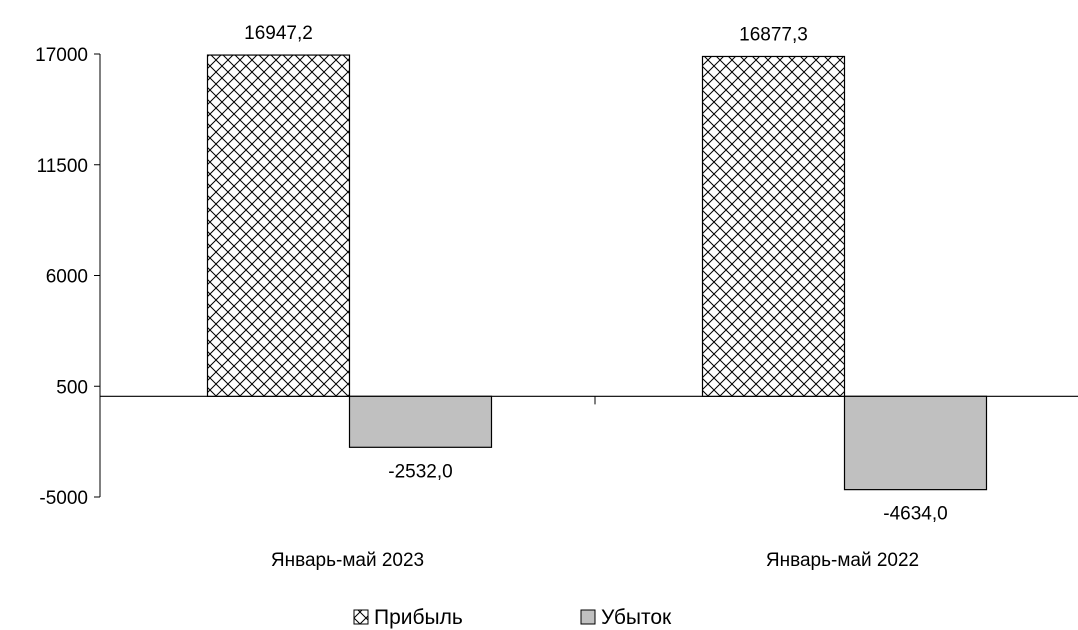 The height and width of the screenshot is (630, 1078). Describe the element at coordinates (347, 560) in the screenshot. I see `category-label: Январь-май 2023` at that location.